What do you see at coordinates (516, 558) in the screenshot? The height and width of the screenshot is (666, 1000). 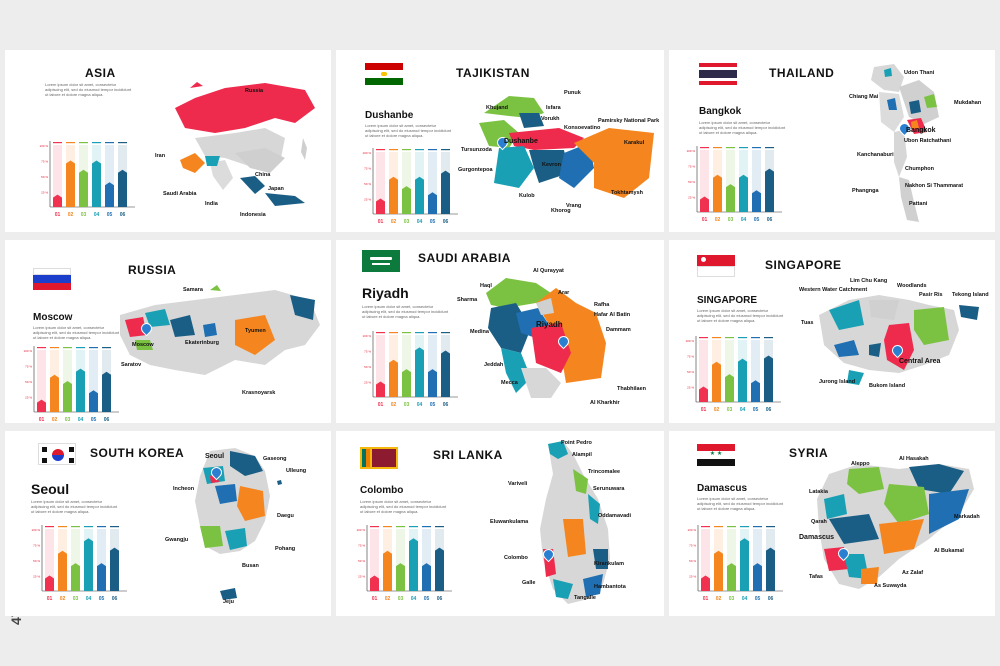 I see `map-label: Colombo` at bounding box center [516, 558].